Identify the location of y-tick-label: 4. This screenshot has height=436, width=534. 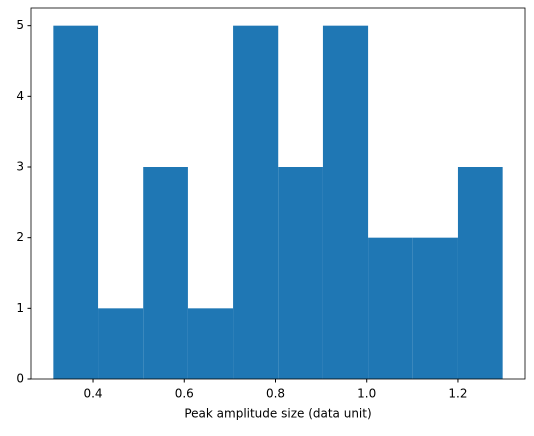
(20, 96).